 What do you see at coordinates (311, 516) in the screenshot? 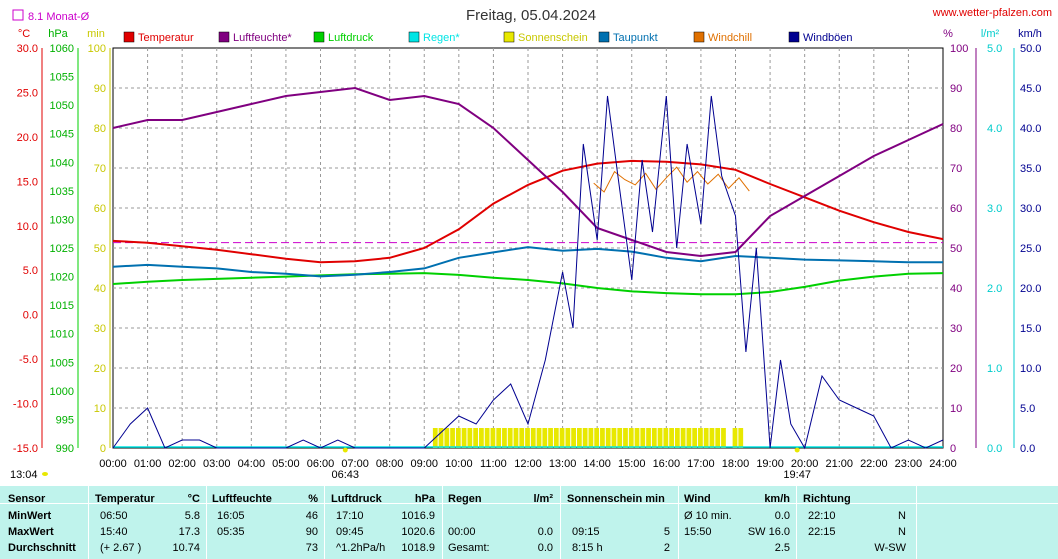
I see `table-cell-humidity: 46` at bounding box center [311, 516].